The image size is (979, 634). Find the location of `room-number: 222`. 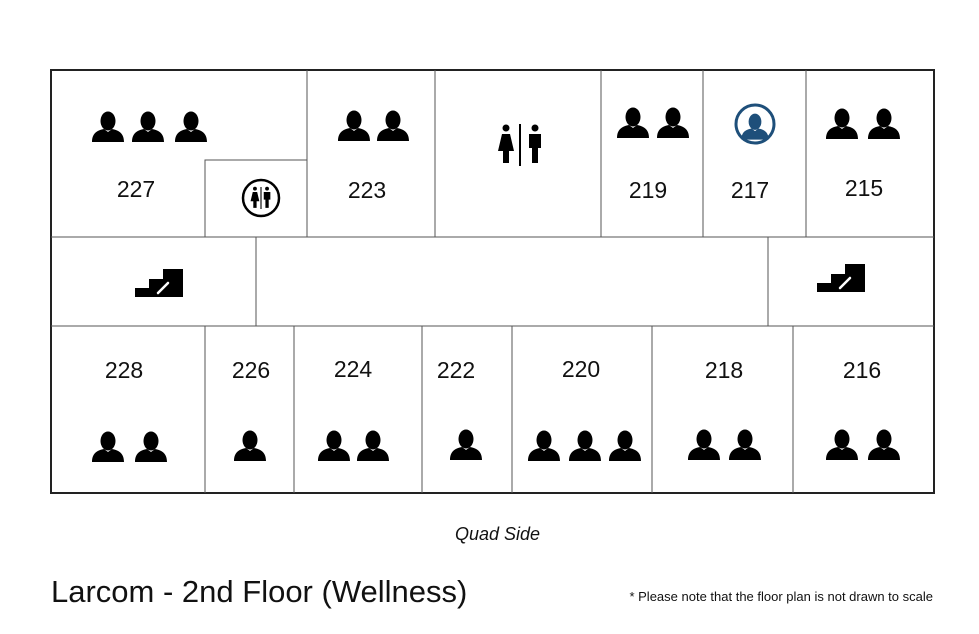

room-number: 222 is located at coordinates (456, 370).